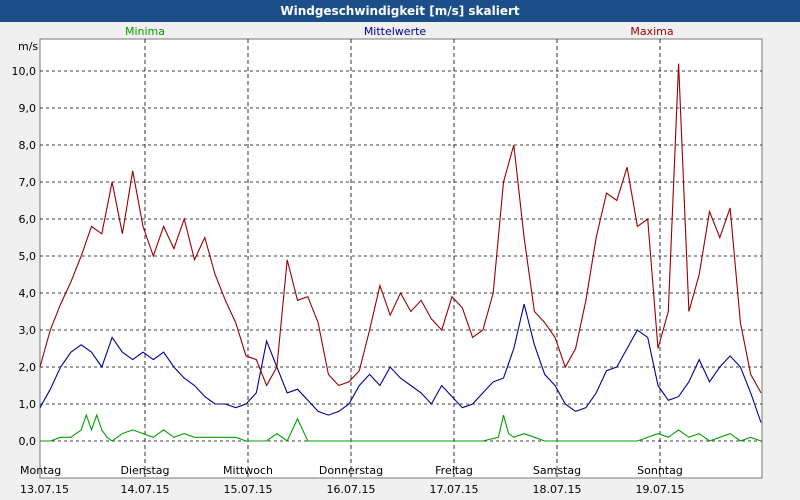  Describe the element at coordinates (557, 489) in the screenshot. I see `x-tick-date: 18.07.15` at that location.